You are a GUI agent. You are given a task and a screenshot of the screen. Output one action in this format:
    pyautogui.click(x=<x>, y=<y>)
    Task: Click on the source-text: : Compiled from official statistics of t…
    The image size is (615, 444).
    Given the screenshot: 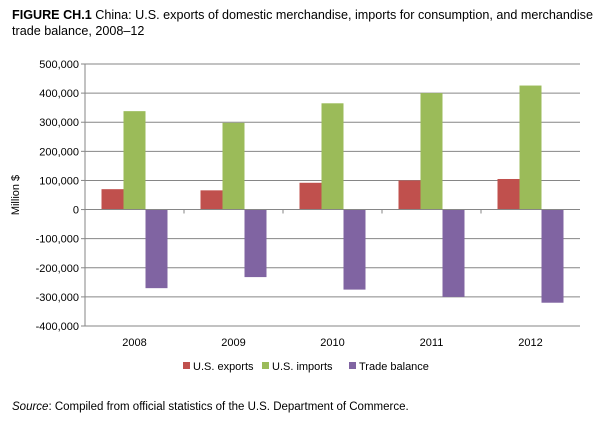 What is the action you would take?
    pyautogui.click(x=228, y=407)
    